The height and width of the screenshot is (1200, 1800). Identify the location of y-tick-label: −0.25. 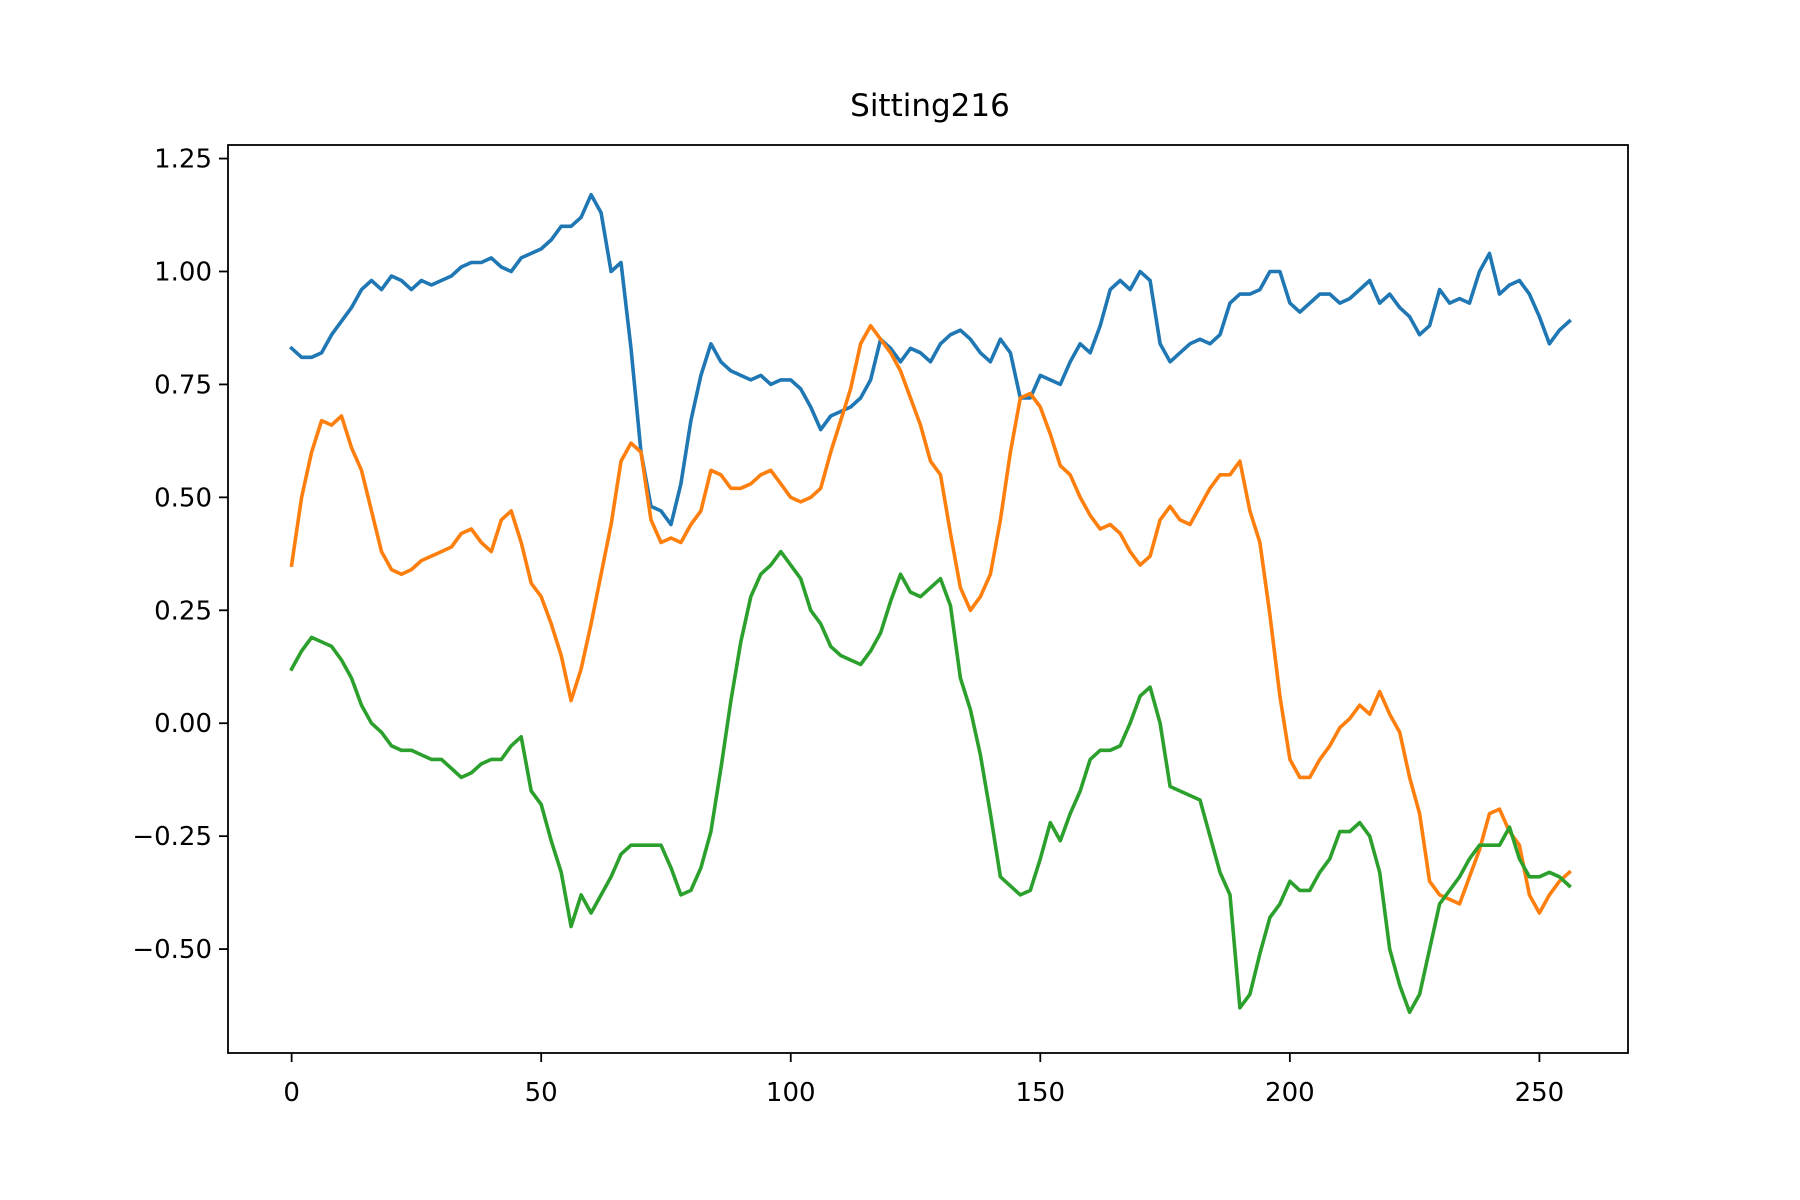
(172, 837).